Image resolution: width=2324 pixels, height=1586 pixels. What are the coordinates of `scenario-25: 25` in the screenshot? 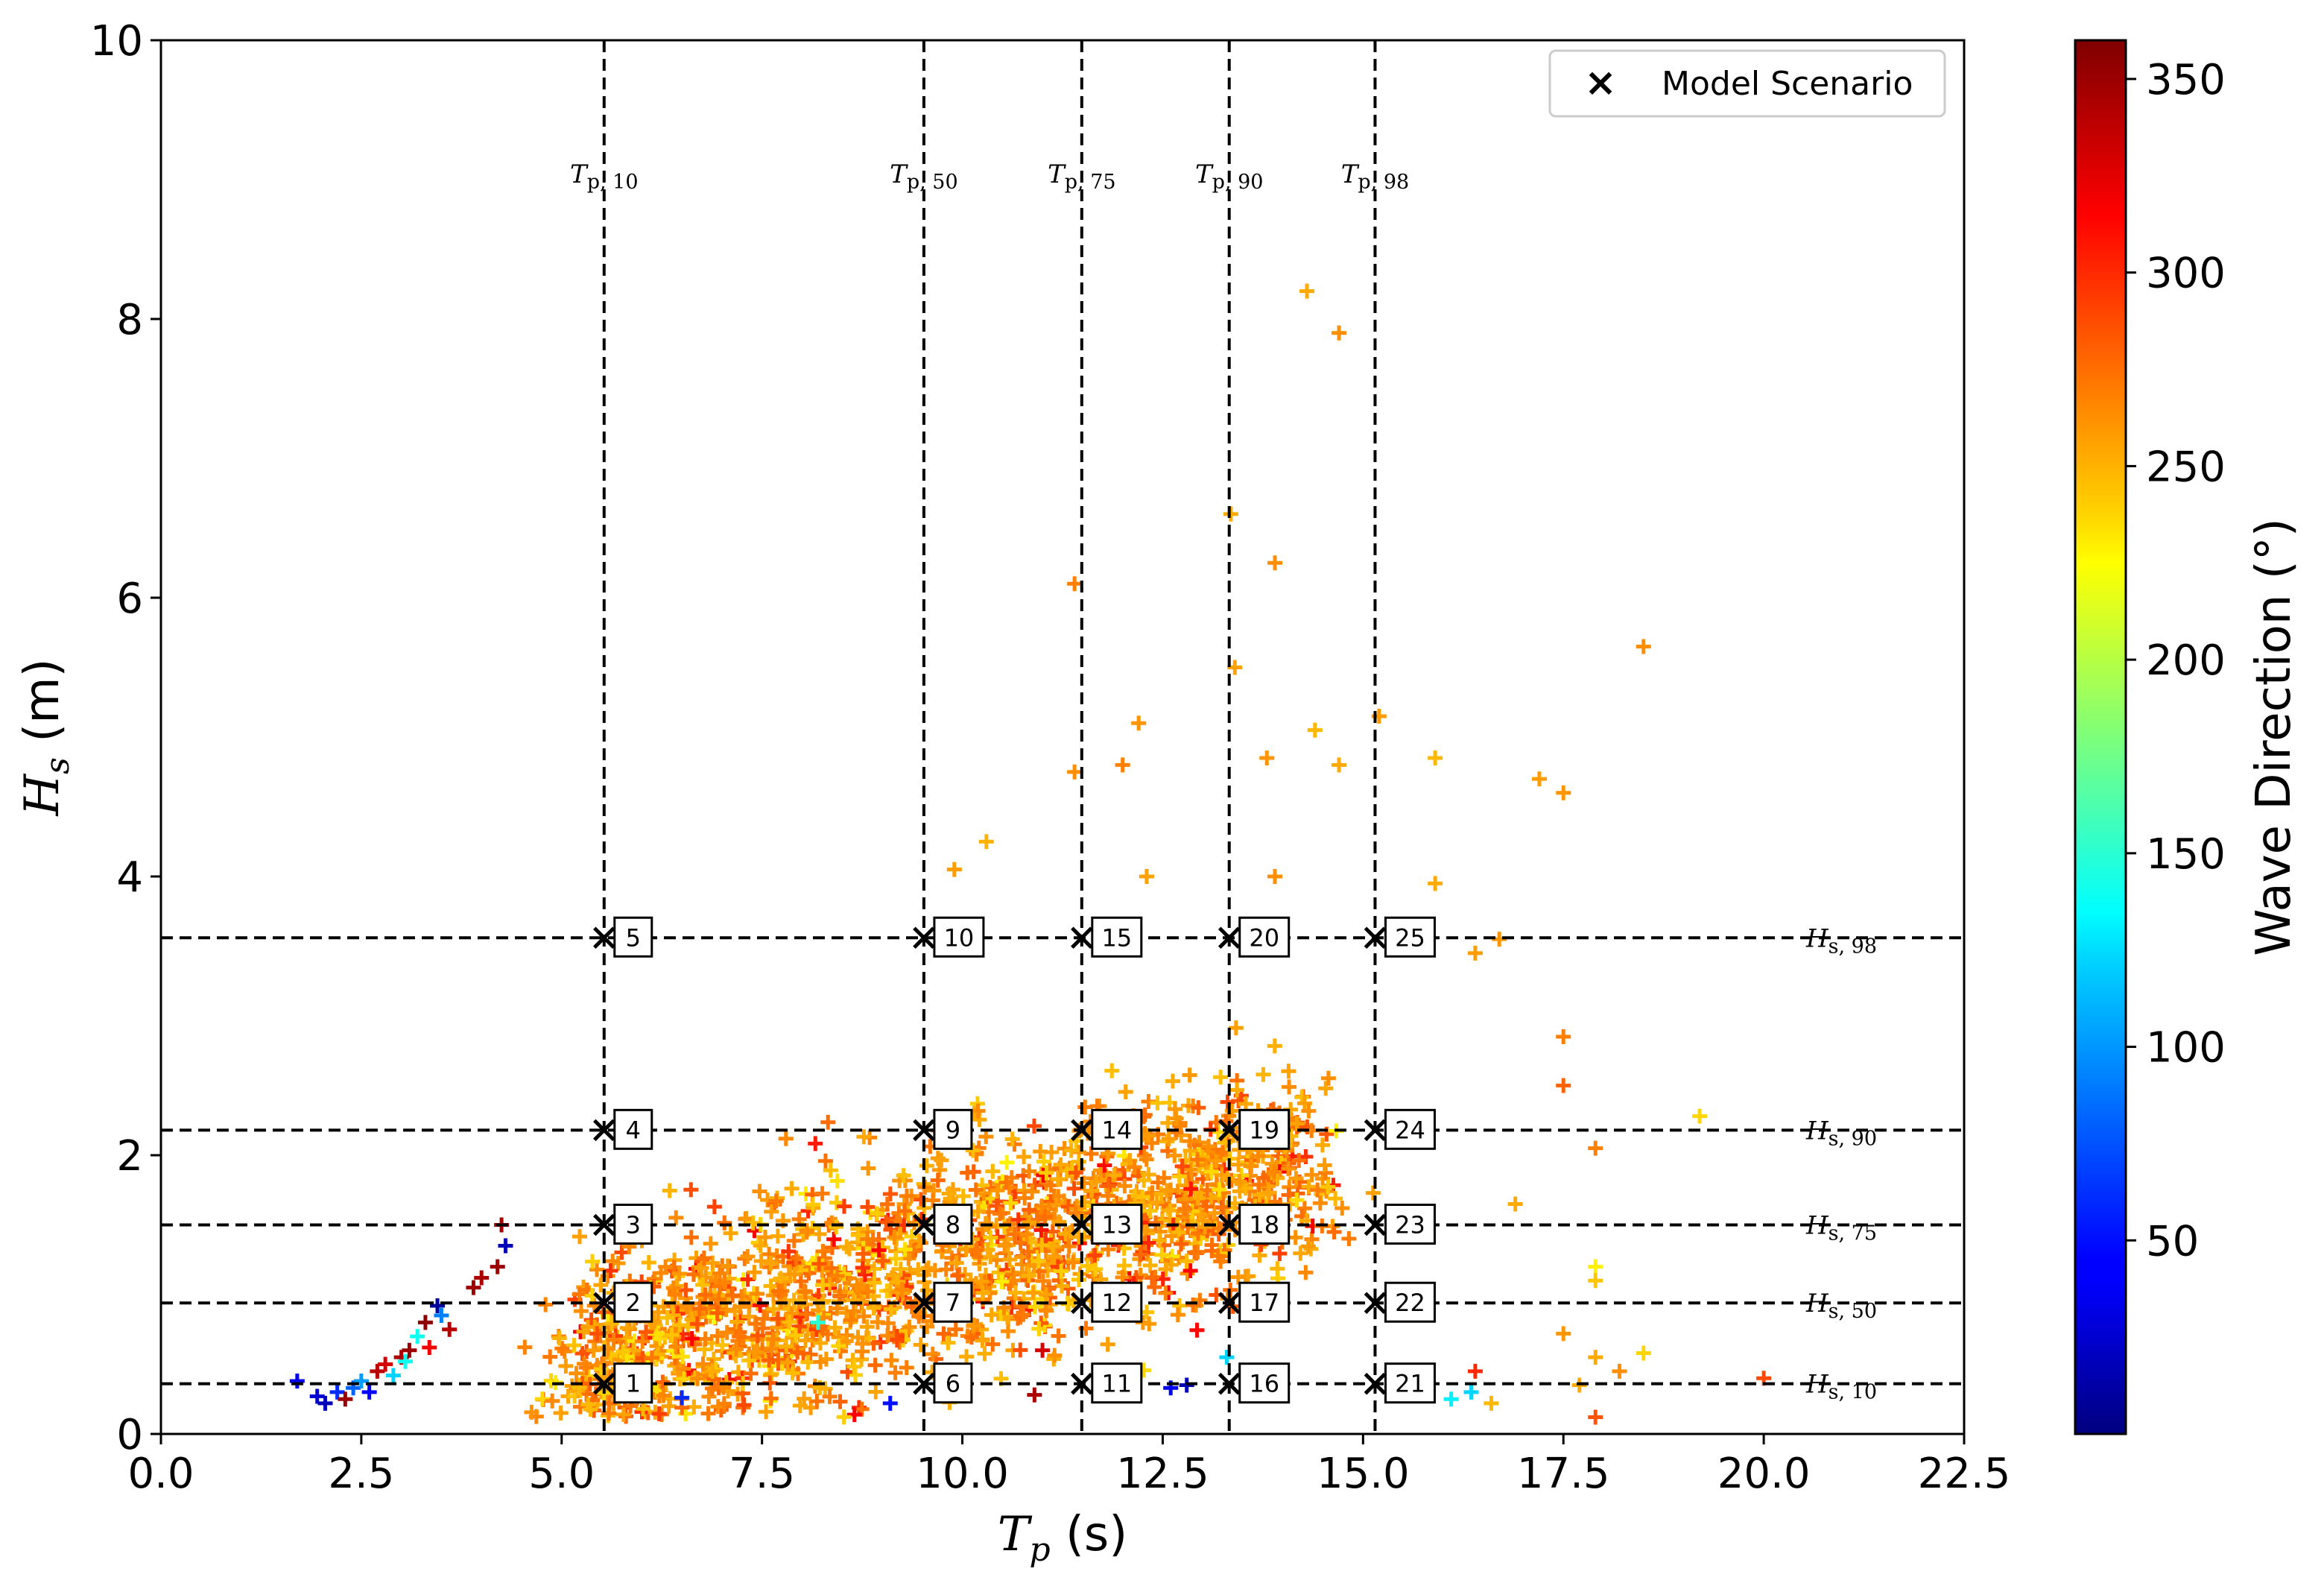 It's located at (1400, 937).